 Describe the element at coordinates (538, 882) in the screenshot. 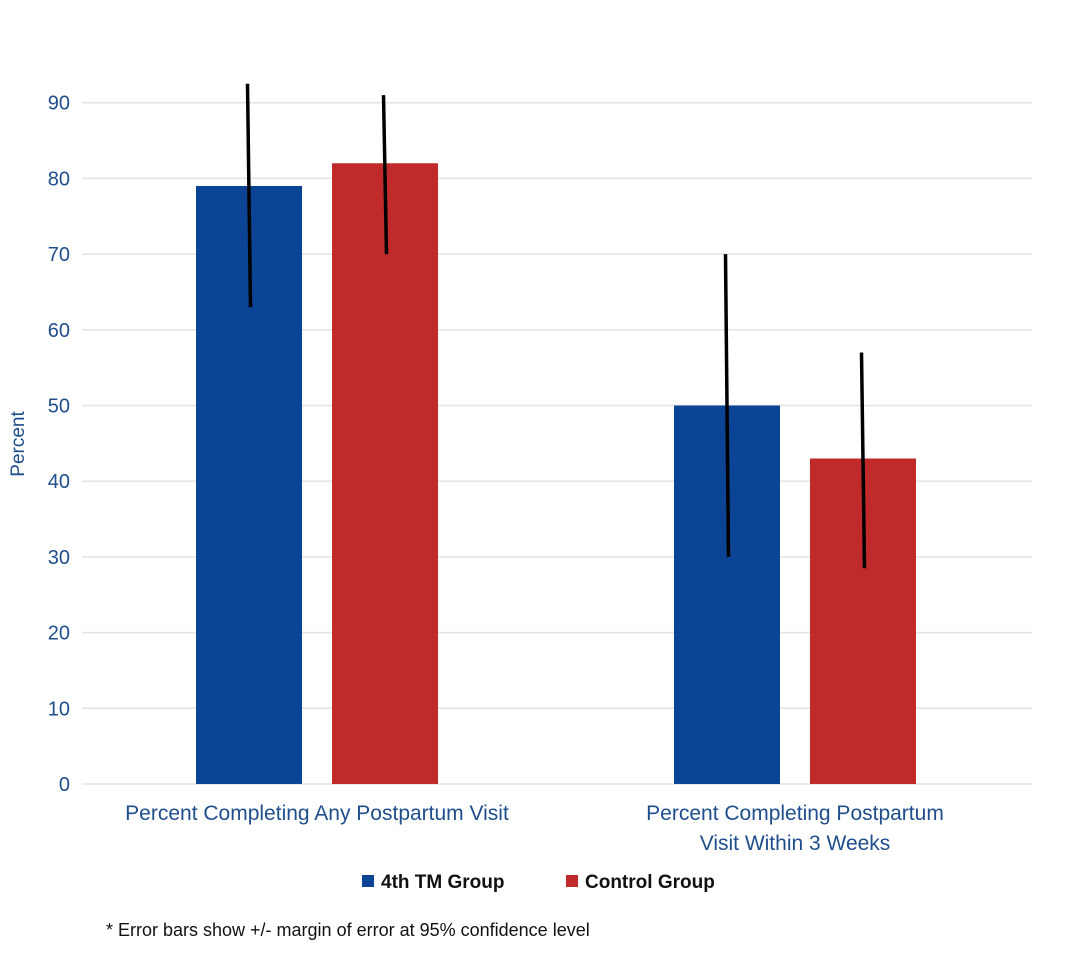

I see `legend: 4th TM Group Control Group` at that location.